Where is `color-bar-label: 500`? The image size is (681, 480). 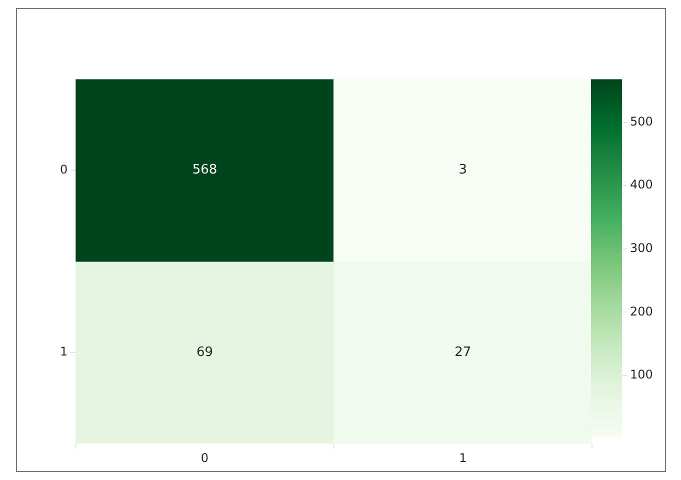 color-bar-label: 500 is located at coordinates (641, 121).